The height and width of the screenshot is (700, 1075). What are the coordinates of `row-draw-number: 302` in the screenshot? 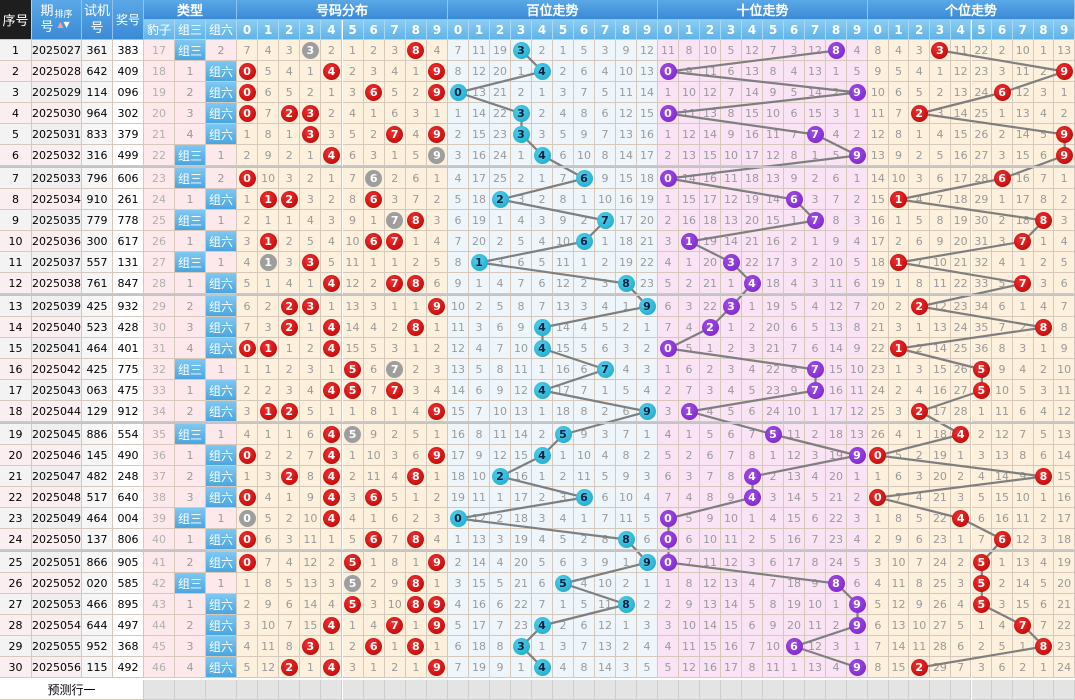 It's located at (128, 113).